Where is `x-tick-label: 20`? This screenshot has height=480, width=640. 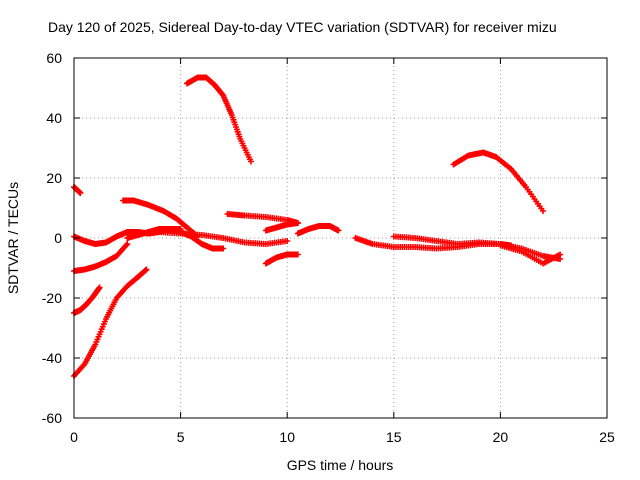 x-tick-label: 20 is located at coordinates (501, 437).